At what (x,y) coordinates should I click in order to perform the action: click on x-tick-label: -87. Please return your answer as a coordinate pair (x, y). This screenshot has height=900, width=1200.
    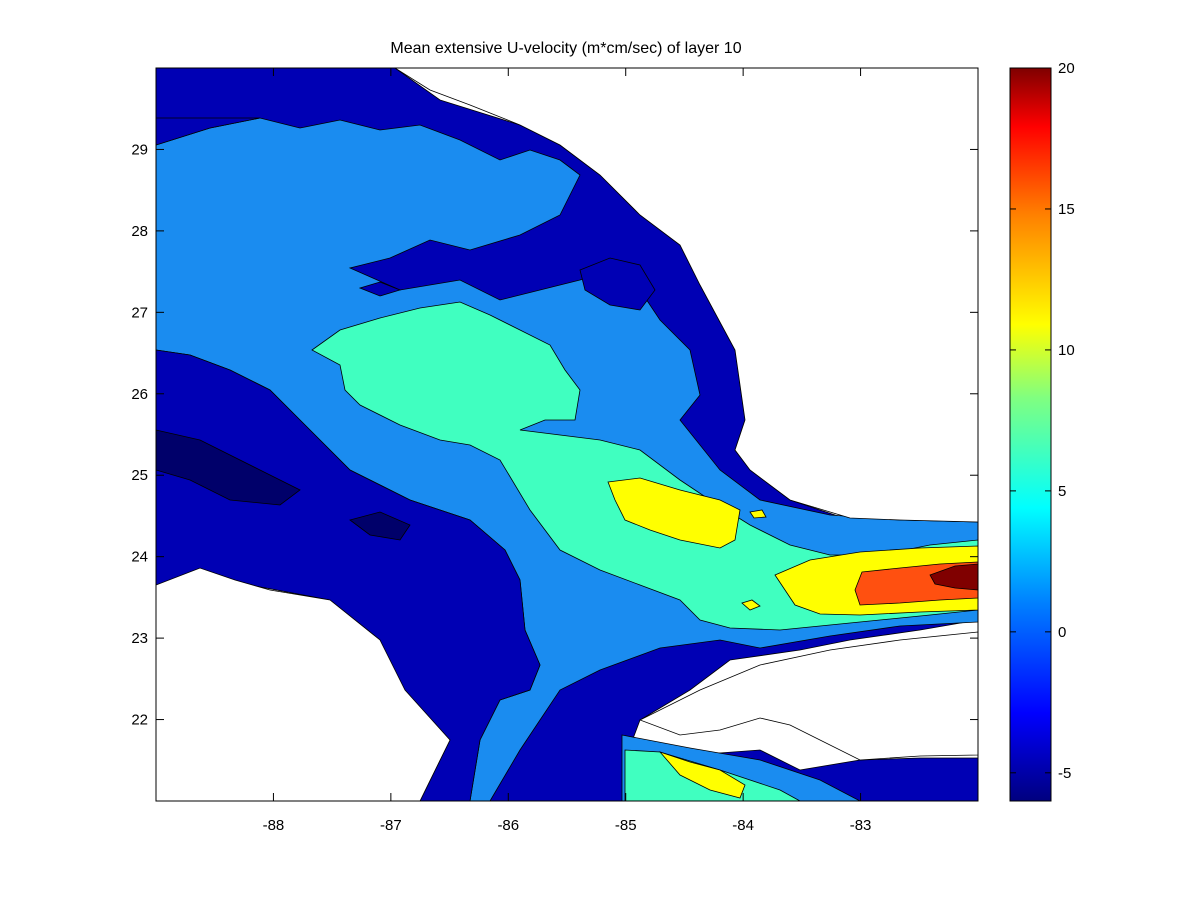
    Looking at the image, I should click on (391, 825).